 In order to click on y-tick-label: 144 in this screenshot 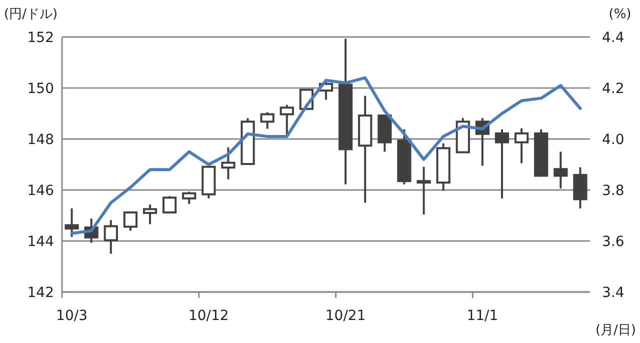, I will do `click(40, 242)`.